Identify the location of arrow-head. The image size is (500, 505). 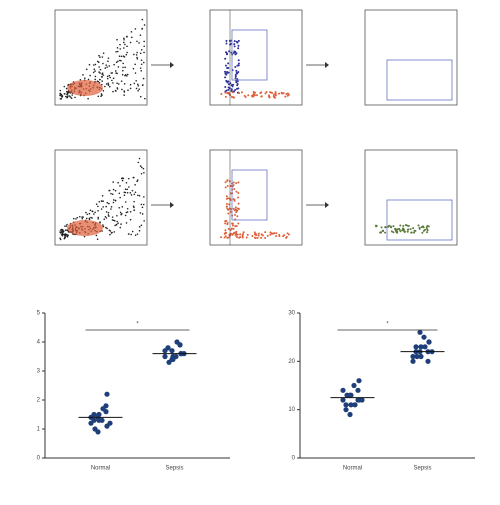
(172, 65).